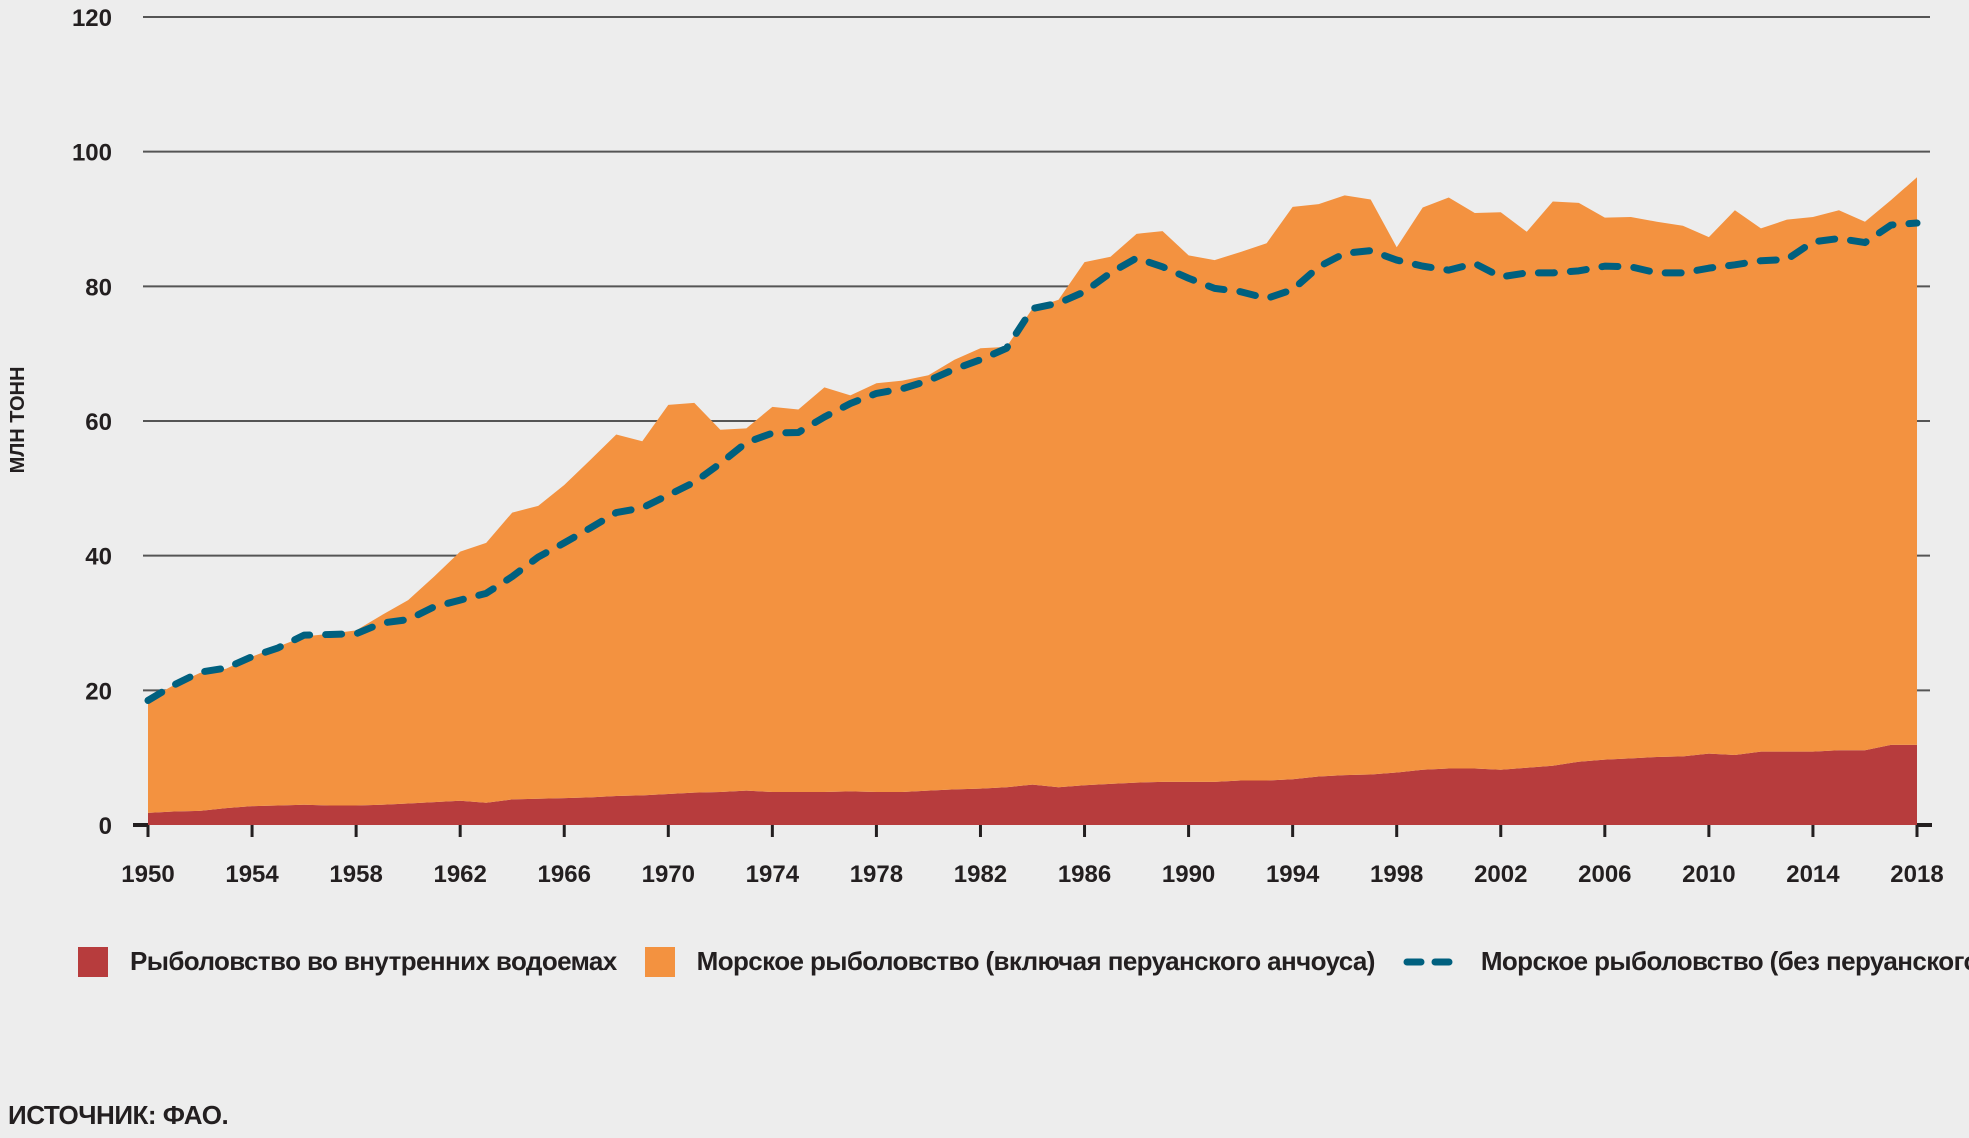 The width and height of the screenshot is (1969, 1138). What do you see at coordinates (92, 153) in the screenshot?
I see `y-tick-label: 100` at bounding box center [92, 153].